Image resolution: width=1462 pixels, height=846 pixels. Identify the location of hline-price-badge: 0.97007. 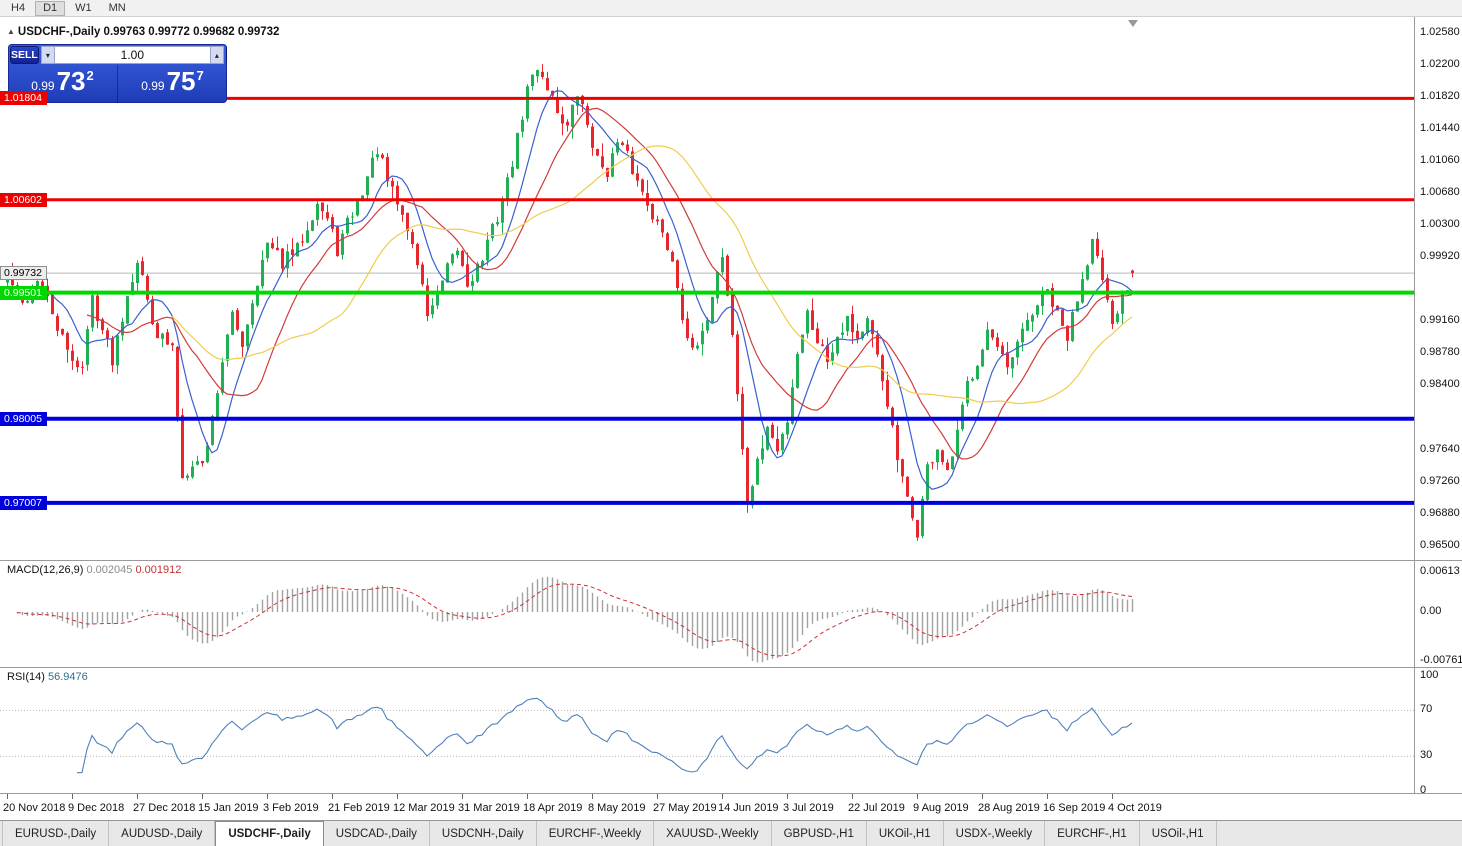
(23, 502).